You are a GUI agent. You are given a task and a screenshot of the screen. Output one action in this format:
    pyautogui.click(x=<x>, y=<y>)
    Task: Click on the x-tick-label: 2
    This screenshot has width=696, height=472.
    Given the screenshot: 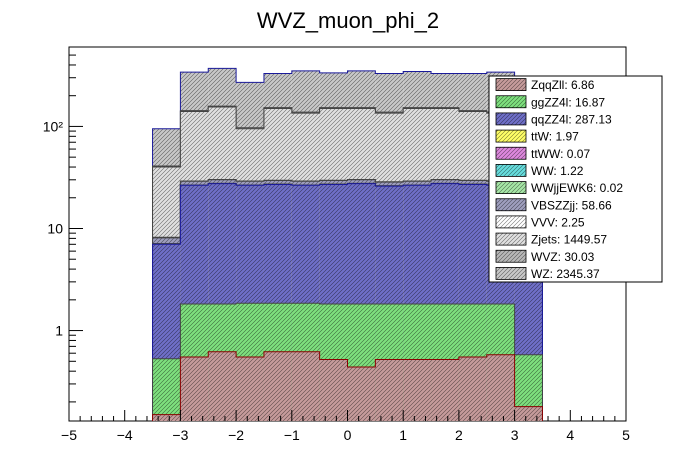 What is the action you would take?
    pyautogui.click(x=459, y=435)
    